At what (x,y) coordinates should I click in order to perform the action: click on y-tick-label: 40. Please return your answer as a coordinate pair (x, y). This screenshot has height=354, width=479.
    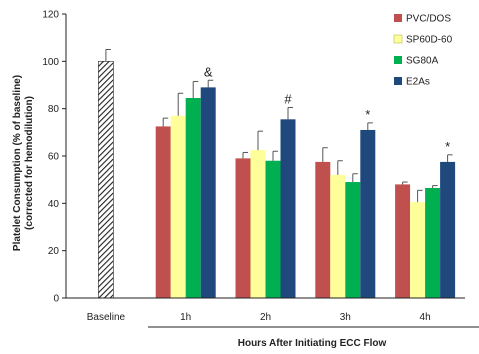
    Looking at the image, I should click on (54, 204).